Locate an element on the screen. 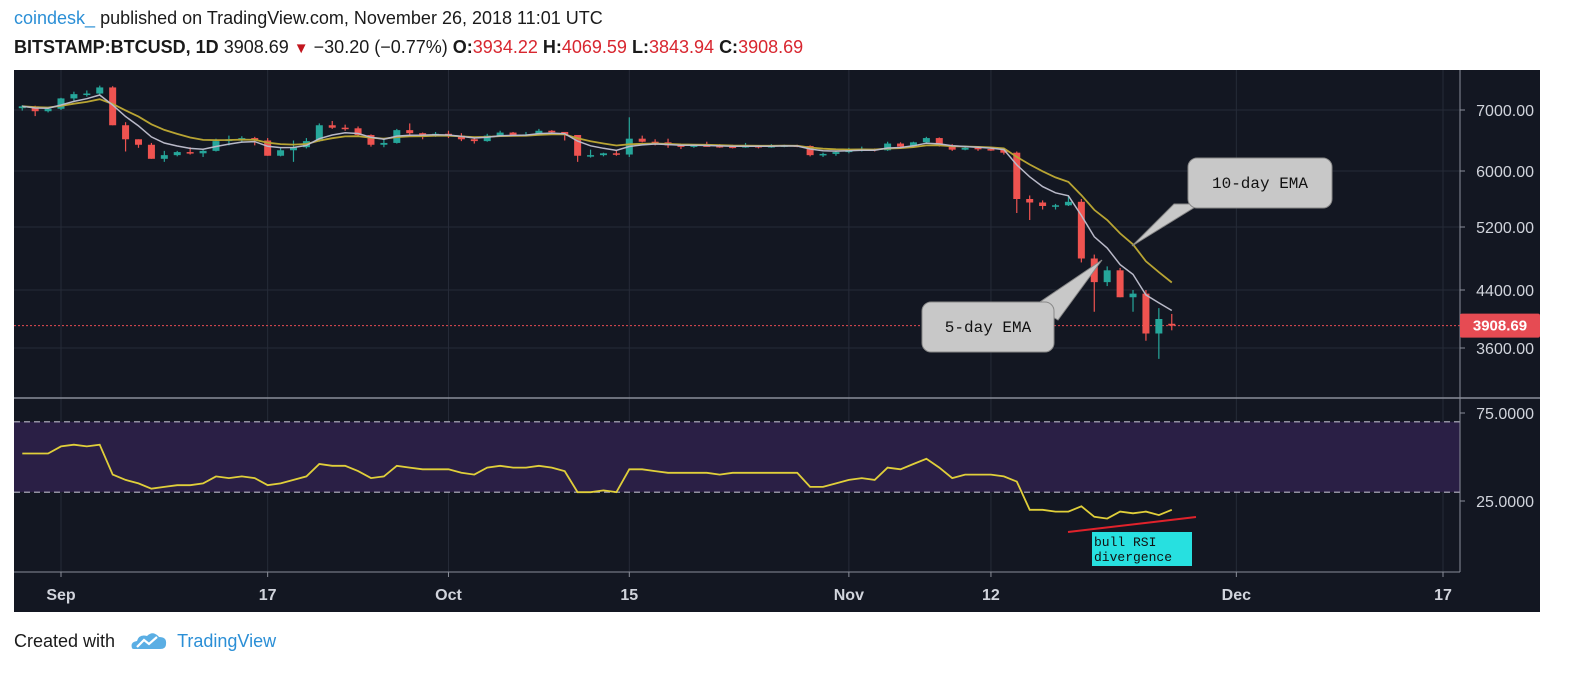  close-value: 3908.69 is located at coordinates (771, 47).